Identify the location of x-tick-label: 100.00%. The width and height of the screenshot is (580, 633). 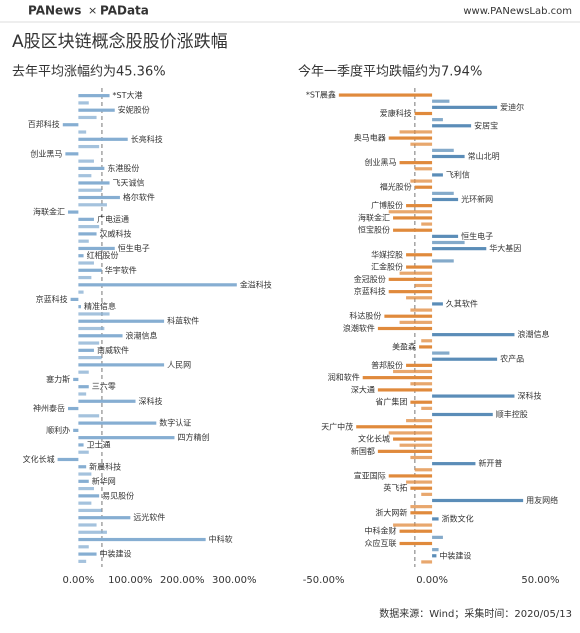
(130, 580).